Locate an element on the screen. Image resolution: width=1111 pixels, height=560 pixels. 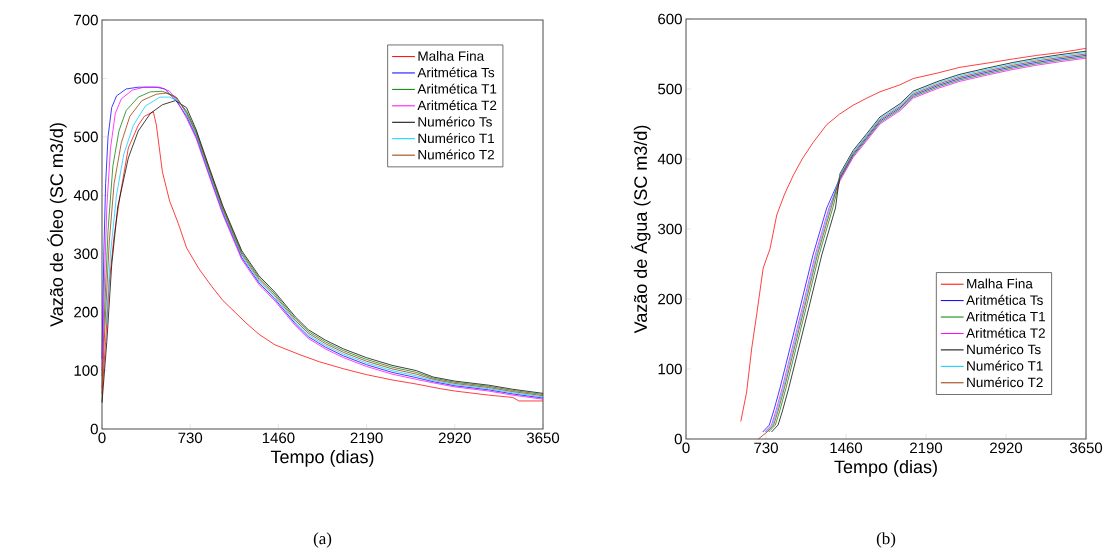
y-axis-title: Vazão de Água (SC m3/d) is located at coordinates (641, 229).